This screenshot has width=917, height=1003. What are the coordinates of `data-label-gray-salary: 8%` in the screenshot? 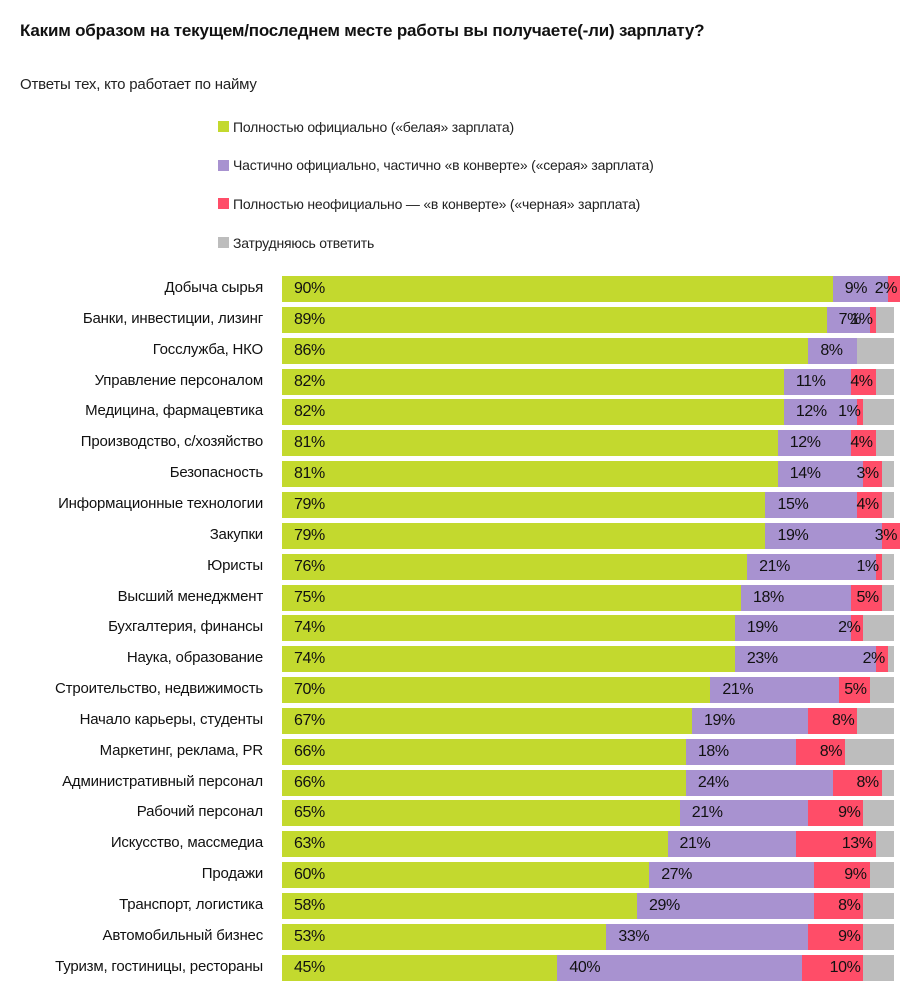 It's located at (831, 350).